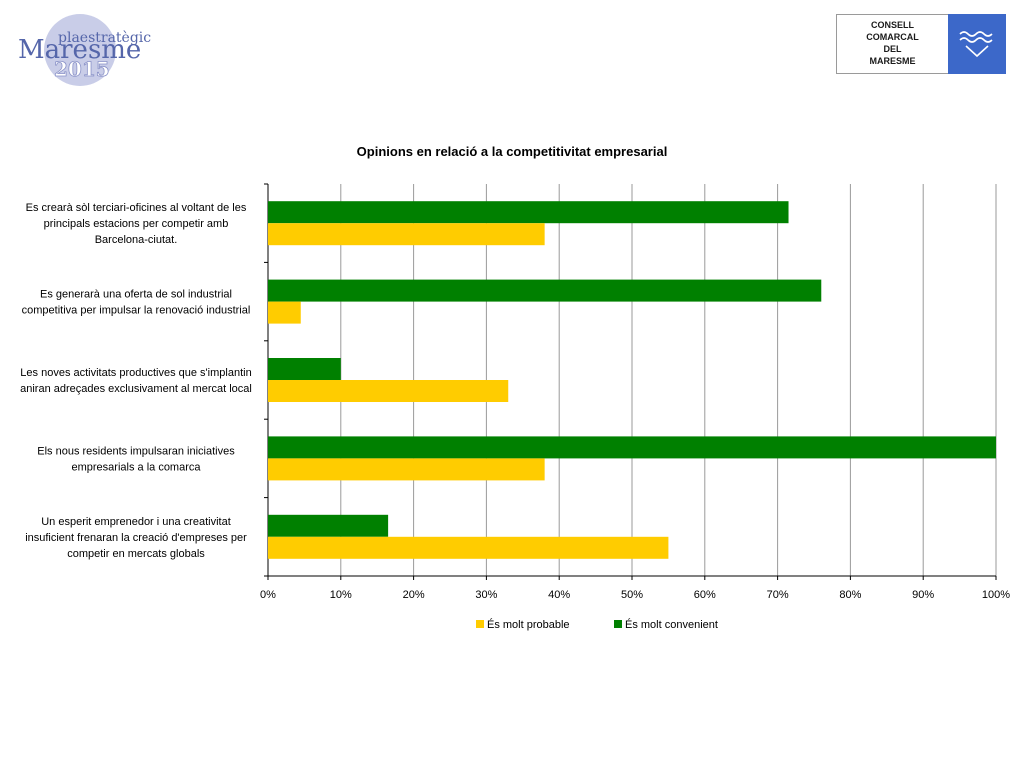  What do you see at coordinates (632, 595) in the screenshot?
I see `x-tick-label: 50%` at bounding box center [632, 595].